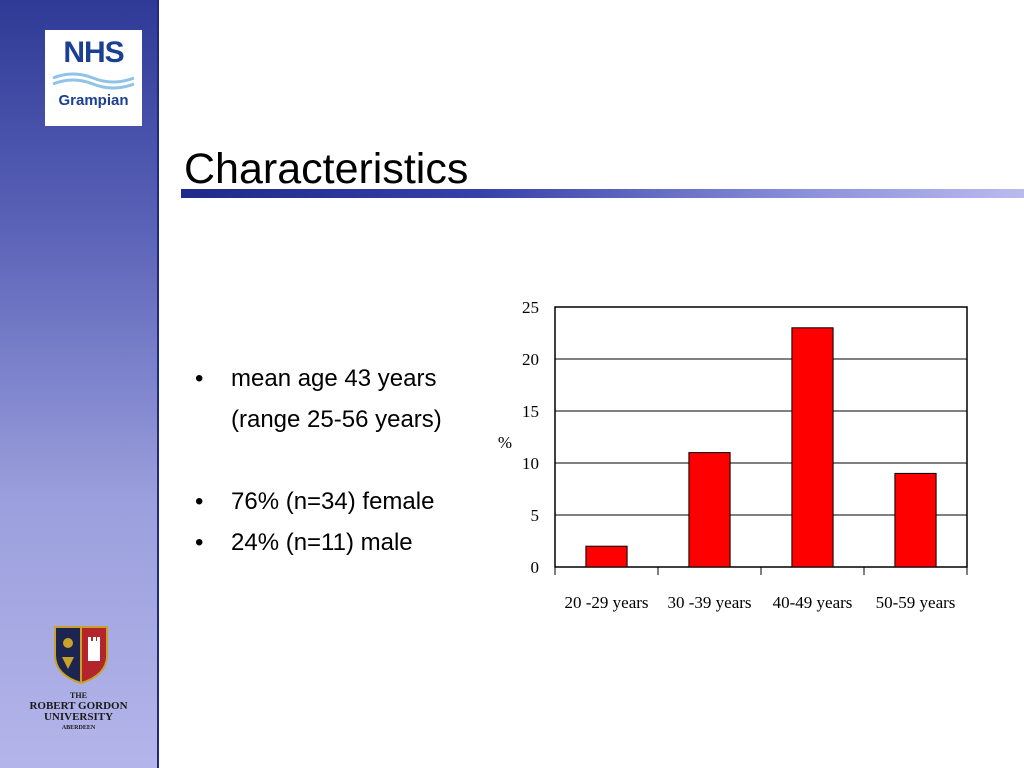  I want to click on y-tick-label: 15, so click(530, 411).